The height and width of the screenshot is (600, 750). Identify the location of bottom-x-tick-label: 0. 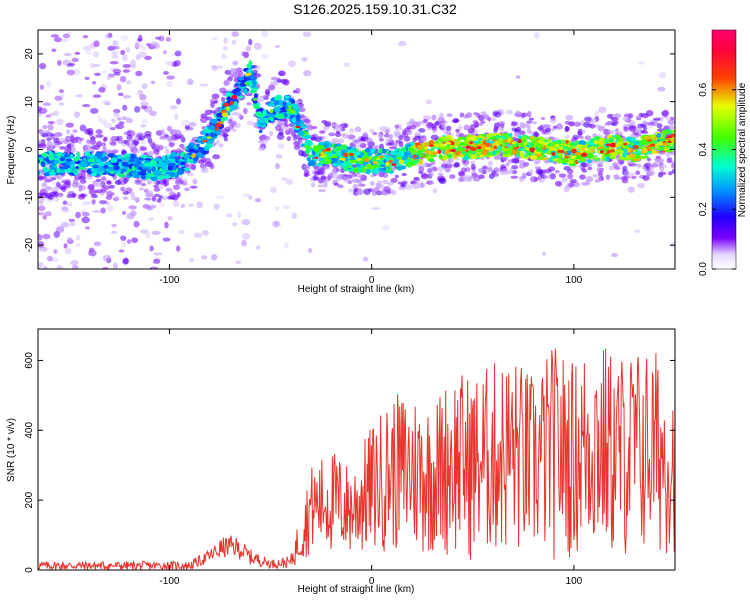
(372, 581).